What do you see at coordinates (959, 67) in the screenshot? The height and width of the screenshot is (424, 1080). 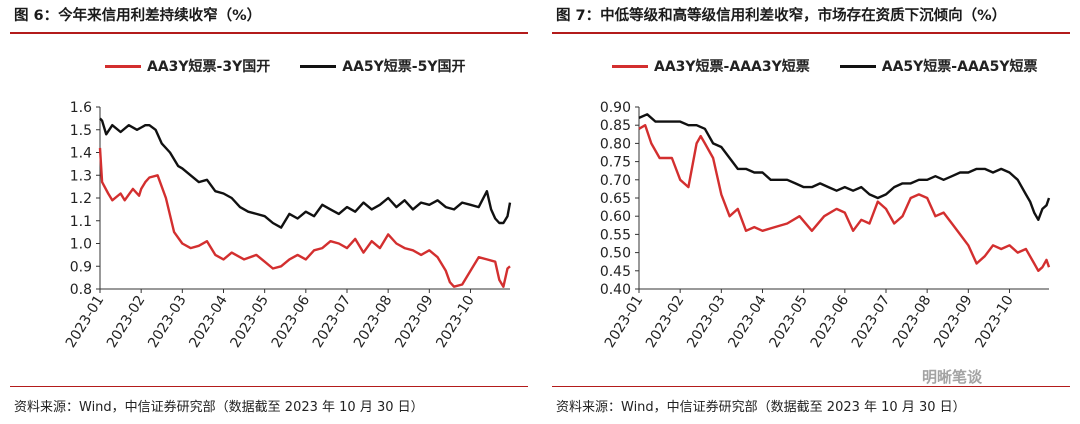 I see `legend-label: AA5Y短票-AAA5Y短票` at bounding box center [959, 67].